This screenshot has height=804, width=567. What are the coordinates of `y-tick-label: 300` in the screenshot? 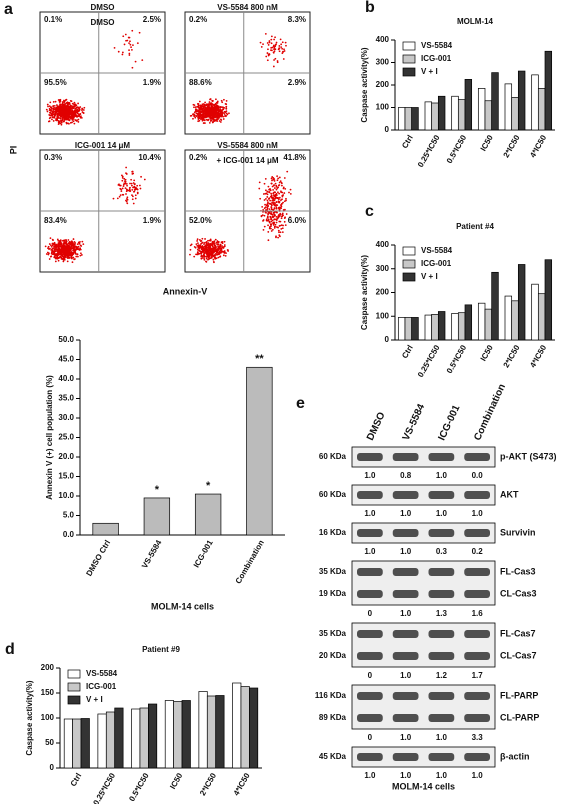 It's located at (383, 268).